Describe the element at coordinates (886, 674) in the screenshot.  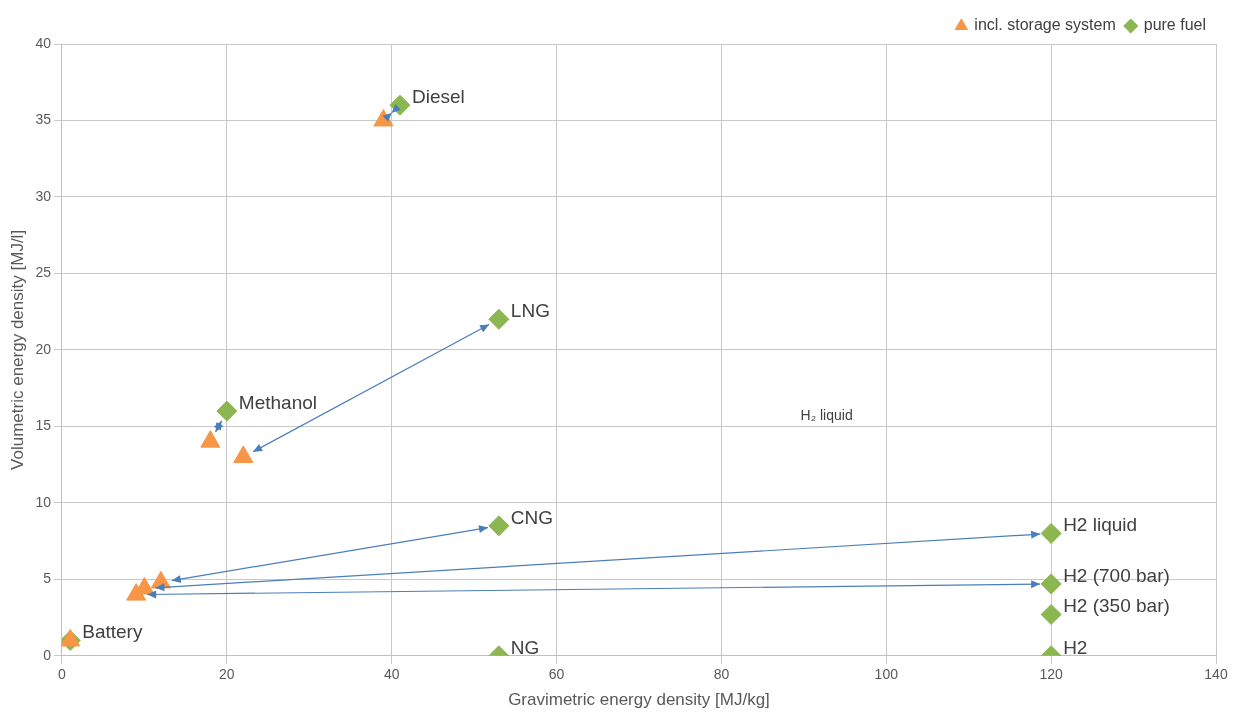
I see `x-tick-label: 100` at that location.